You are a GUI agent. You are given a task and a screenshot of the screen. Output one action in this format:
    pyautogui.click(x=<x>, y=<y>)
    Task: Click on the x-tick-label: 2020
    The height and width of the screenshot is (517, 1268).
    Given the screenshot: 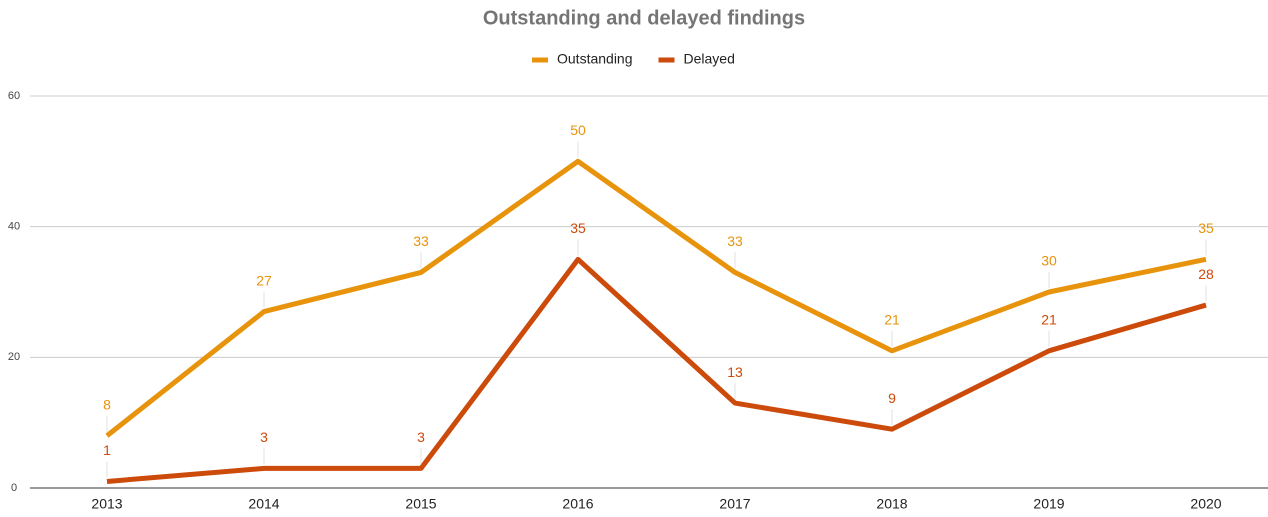 What is the action you would take?
    pyautogui.click(x=1205, y=504)
    